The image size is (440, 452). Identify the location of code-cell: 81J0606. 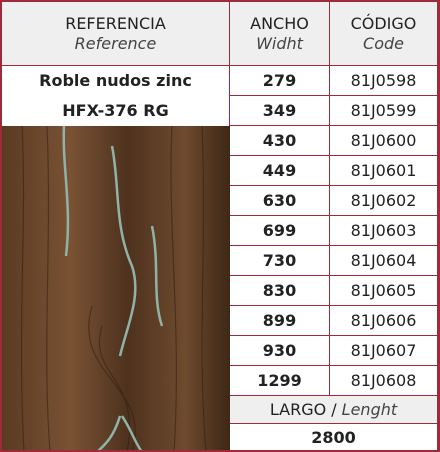
(384, 321).